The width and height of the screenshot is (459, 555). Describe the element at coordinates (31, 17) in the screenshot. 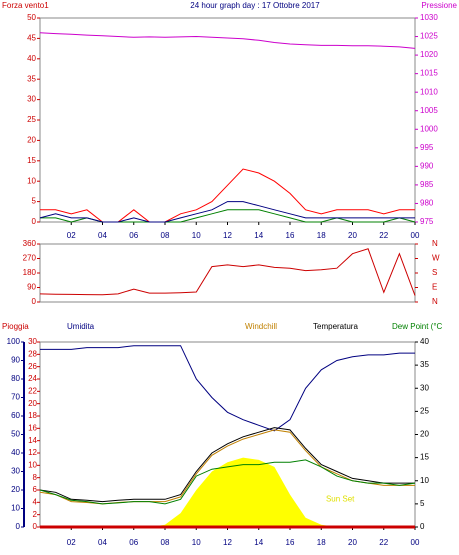

I see `tick-label: 50` at that location.